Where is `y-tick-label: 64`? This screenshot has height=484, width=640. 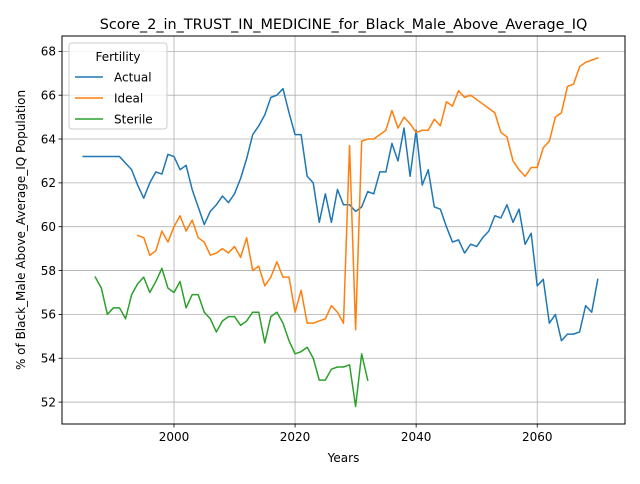
y-tick-label: 64 is located at coordinates (48, 139).